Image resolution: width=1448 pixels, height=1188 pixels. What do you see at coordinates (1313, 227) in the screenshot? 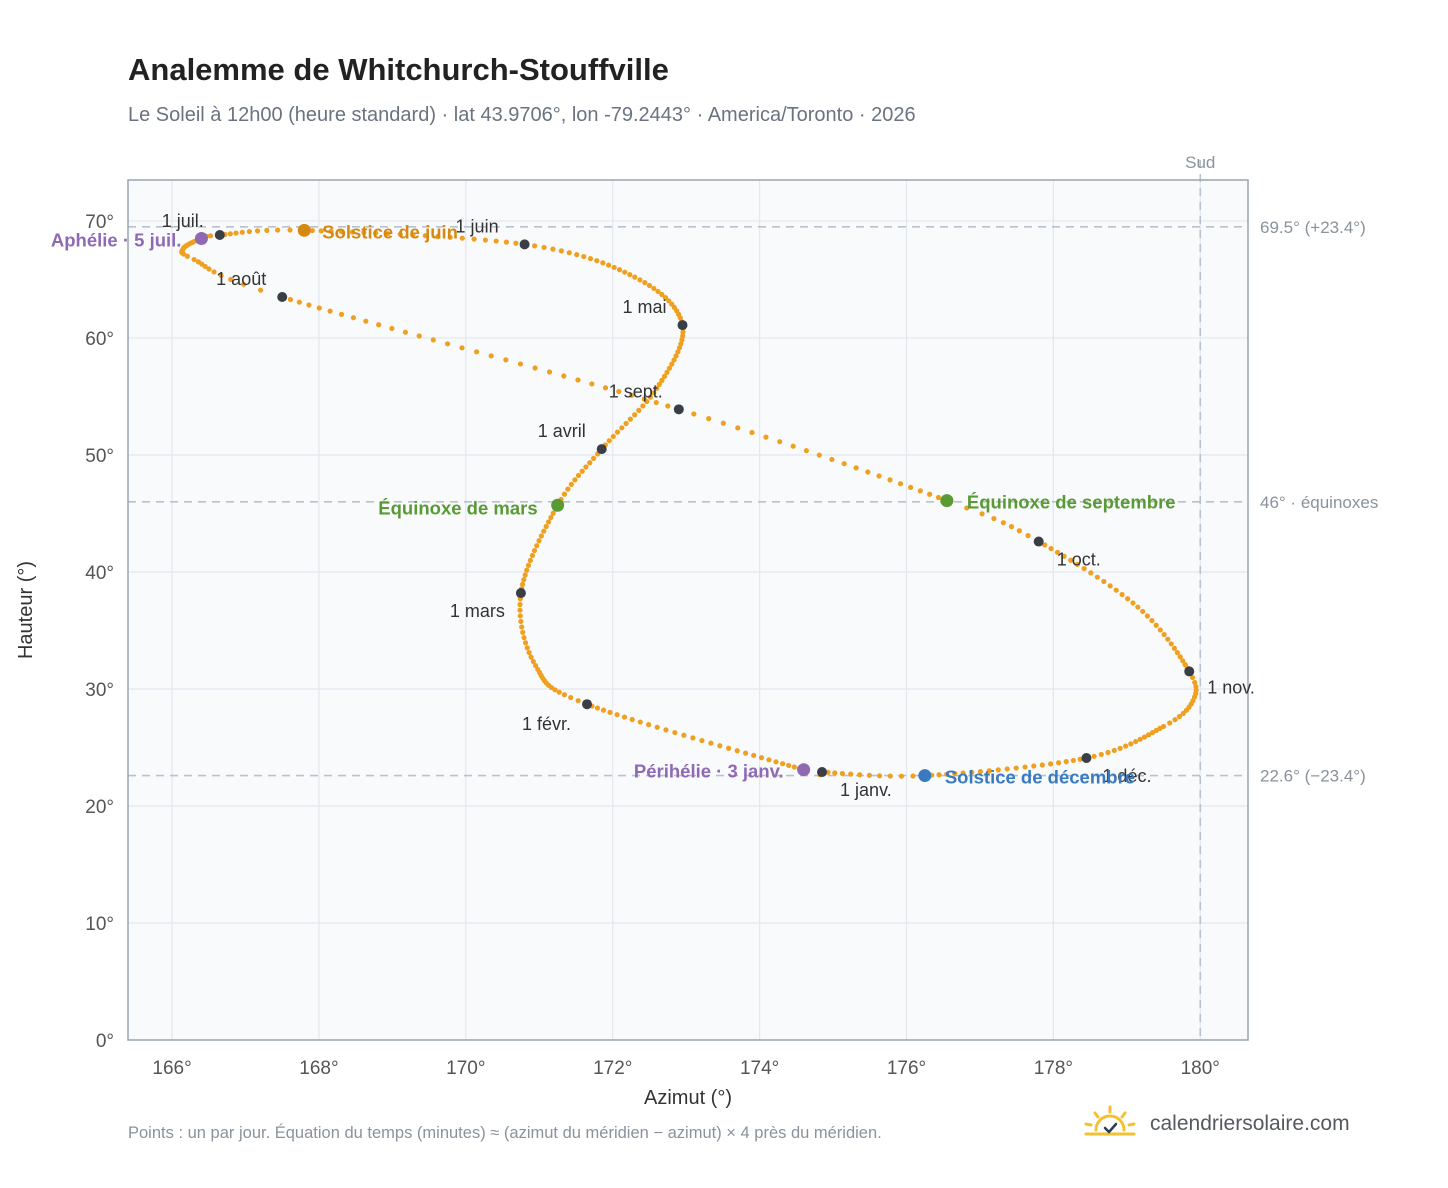
I see `reference-line-label: 69.5° (+23.4°)` at bounding box center [1313, 227].